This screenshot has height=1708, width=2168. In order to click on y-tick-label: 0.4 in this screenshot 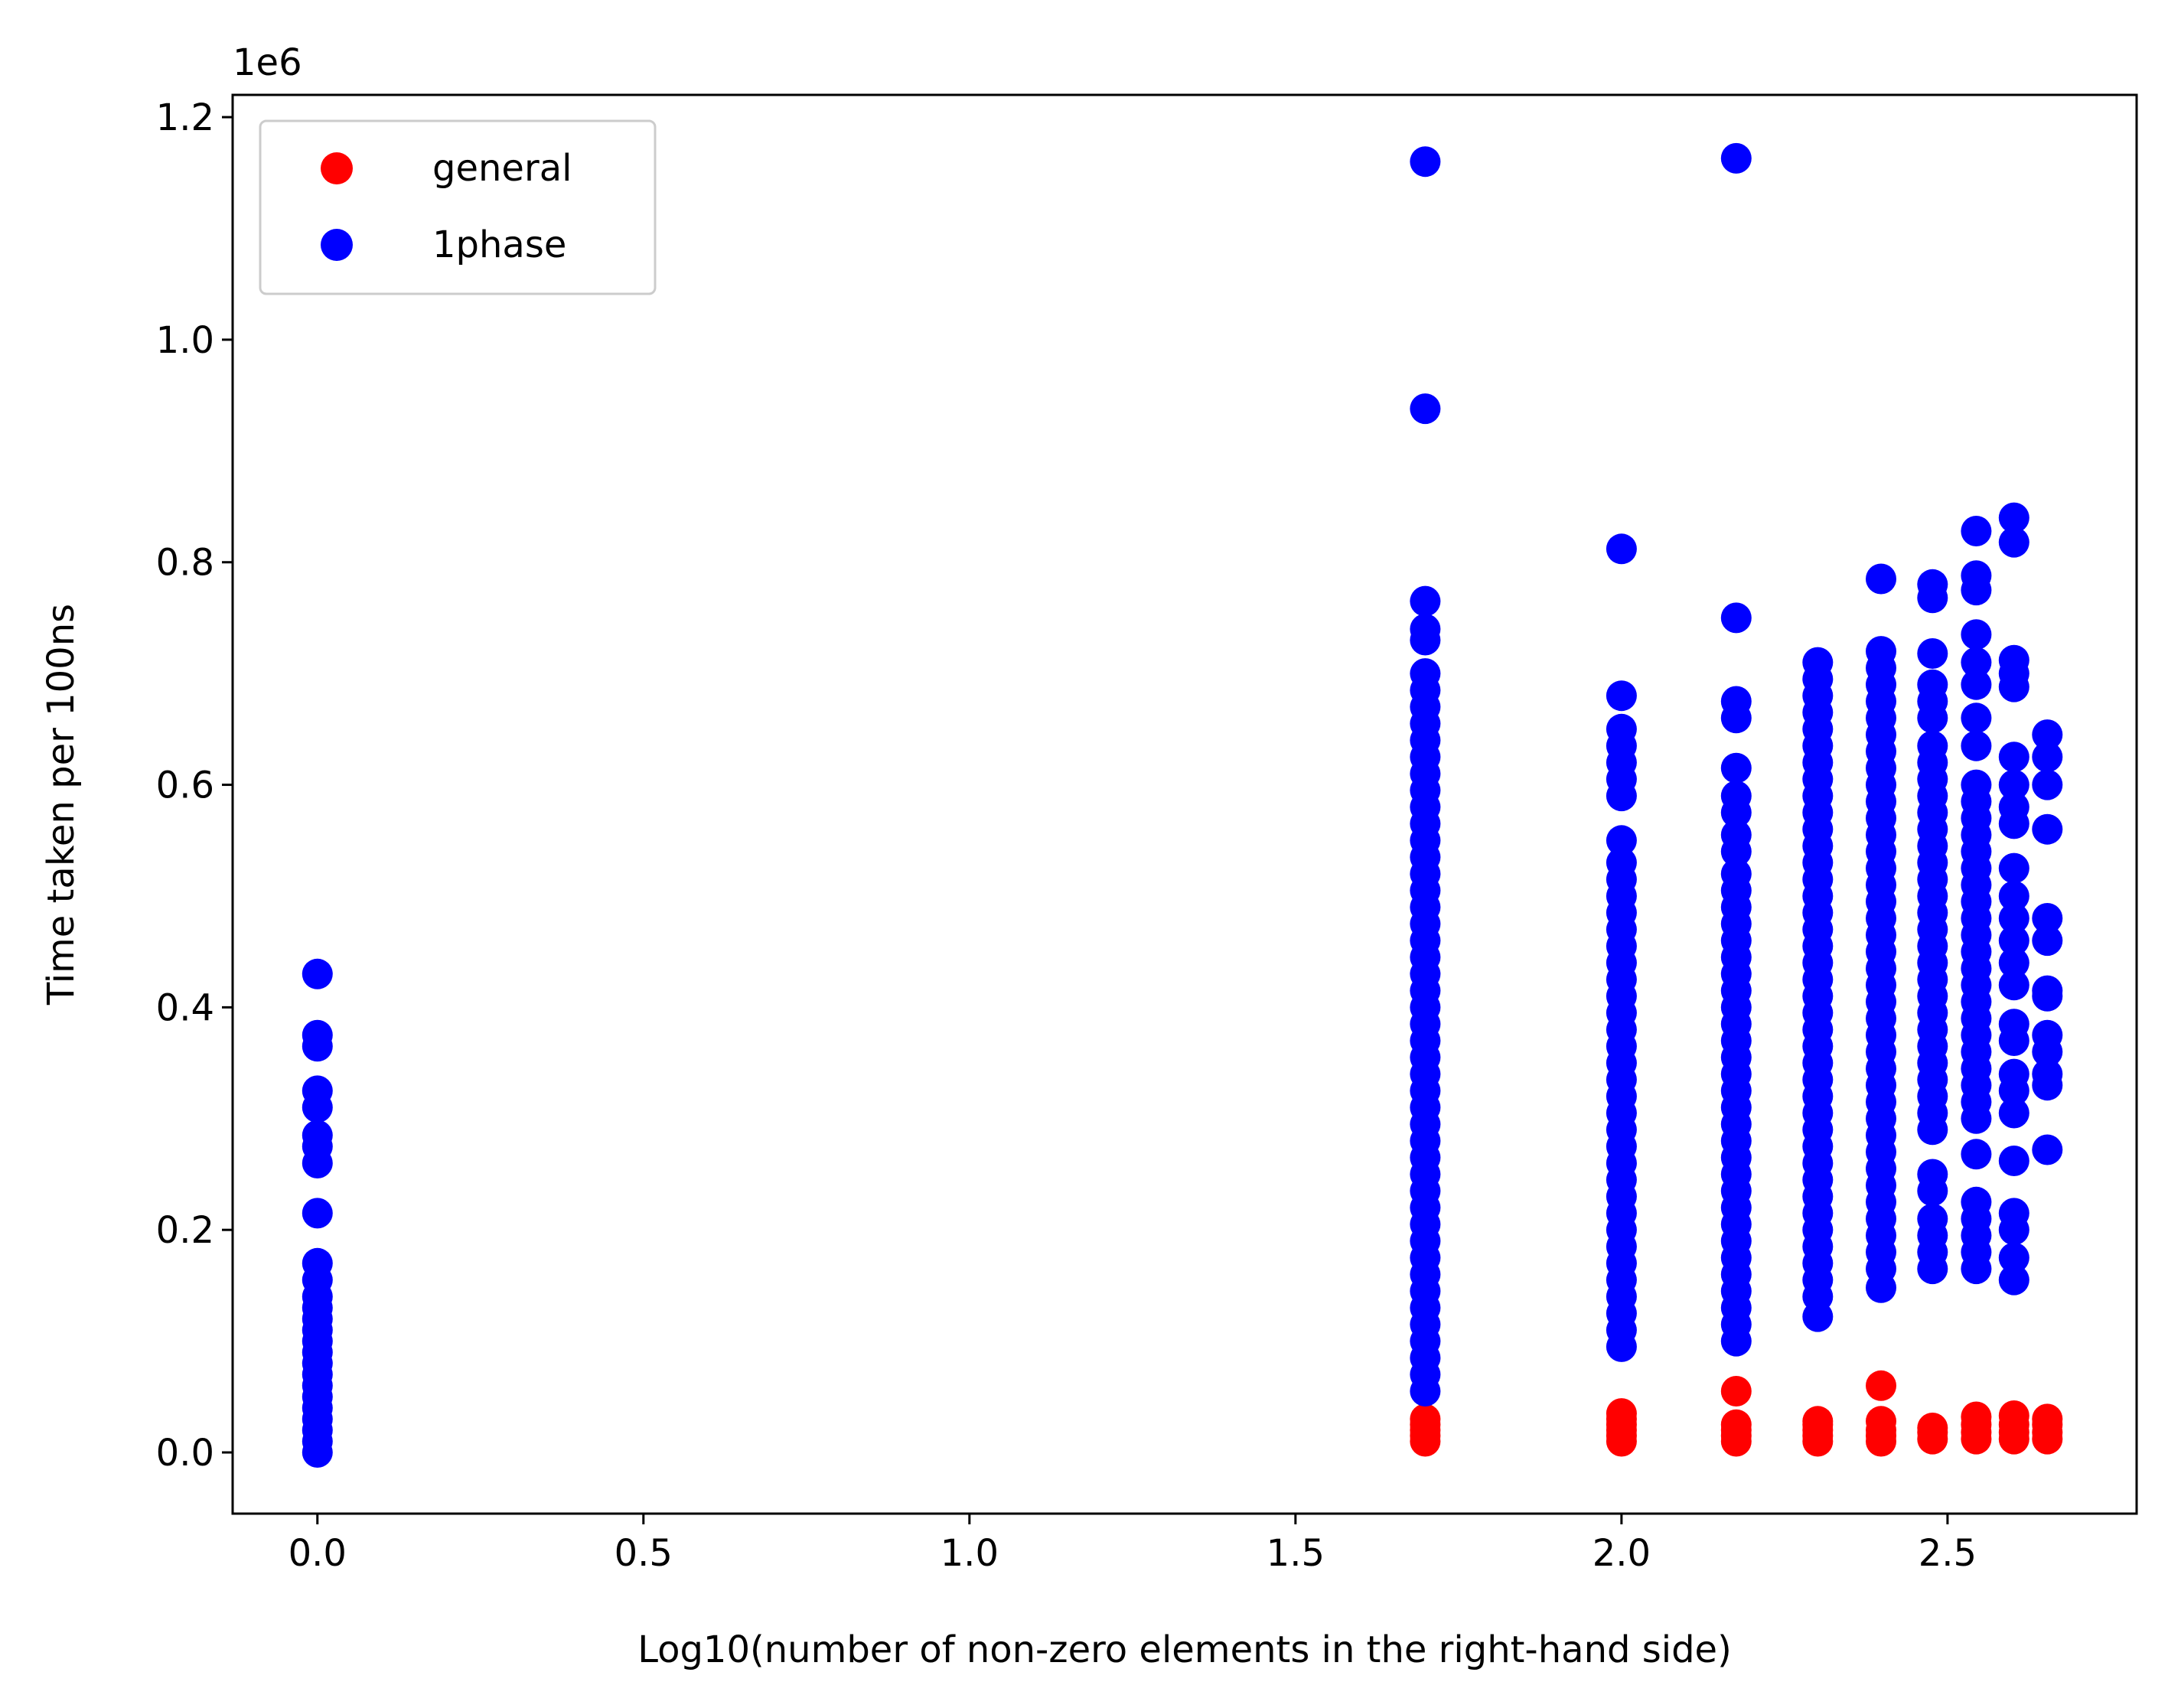, I will do `click(185, 1007)`.